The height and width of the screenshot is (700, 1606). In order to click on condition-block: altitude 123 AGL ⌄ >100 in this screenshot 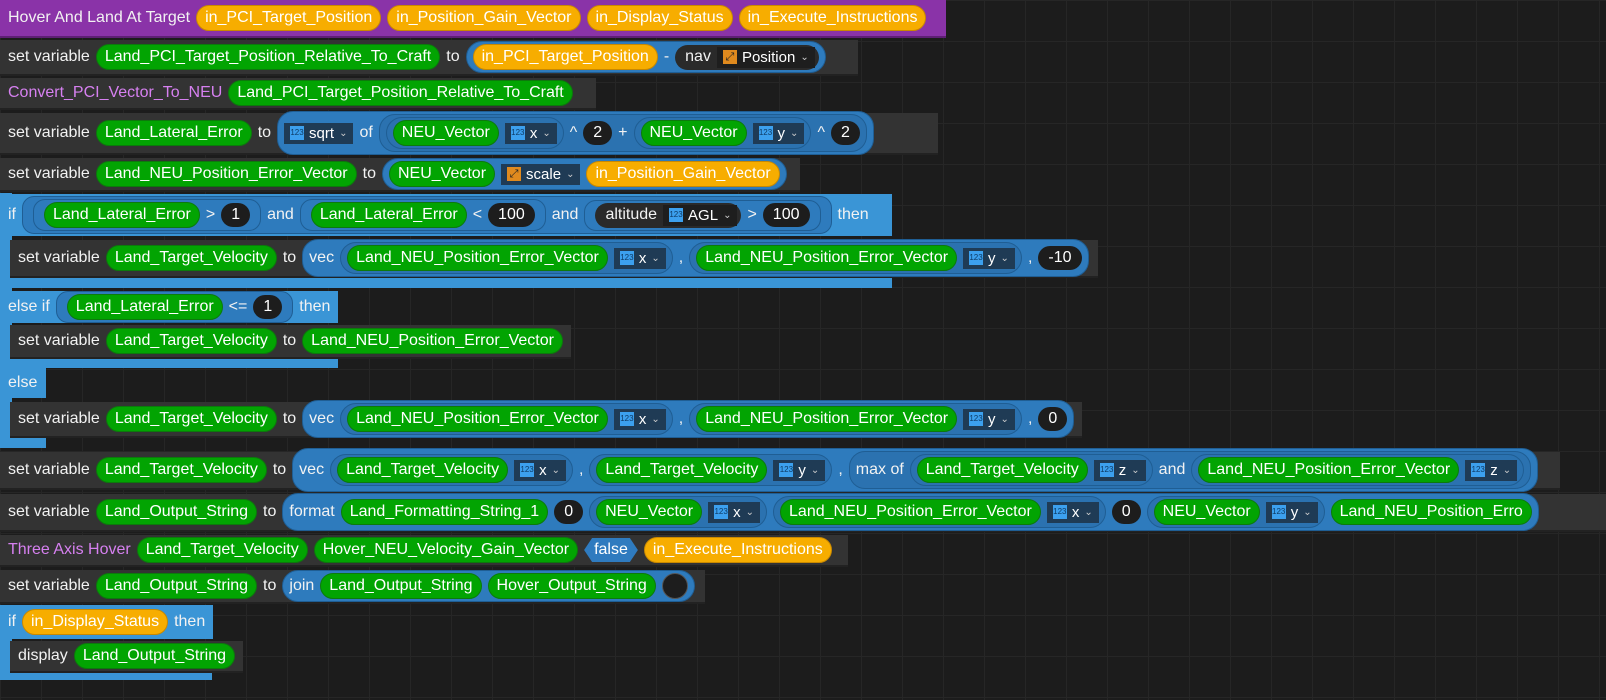, I will do `click(702, 215)`.